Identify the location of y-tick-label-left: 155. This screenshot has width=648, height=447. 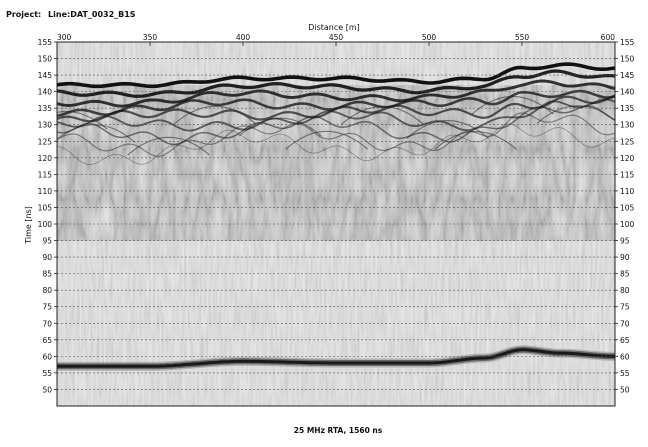
(45, 42).